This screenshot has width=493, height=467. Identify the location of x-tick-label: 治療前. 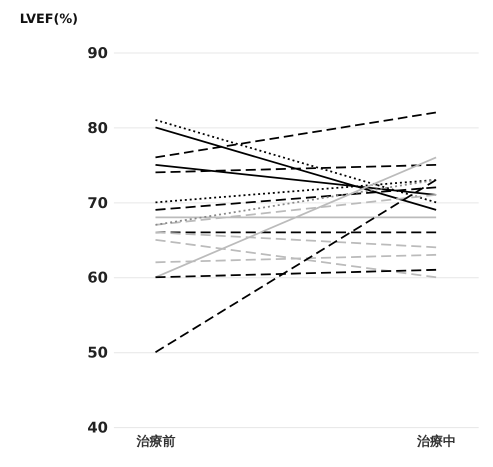
(155, 441).